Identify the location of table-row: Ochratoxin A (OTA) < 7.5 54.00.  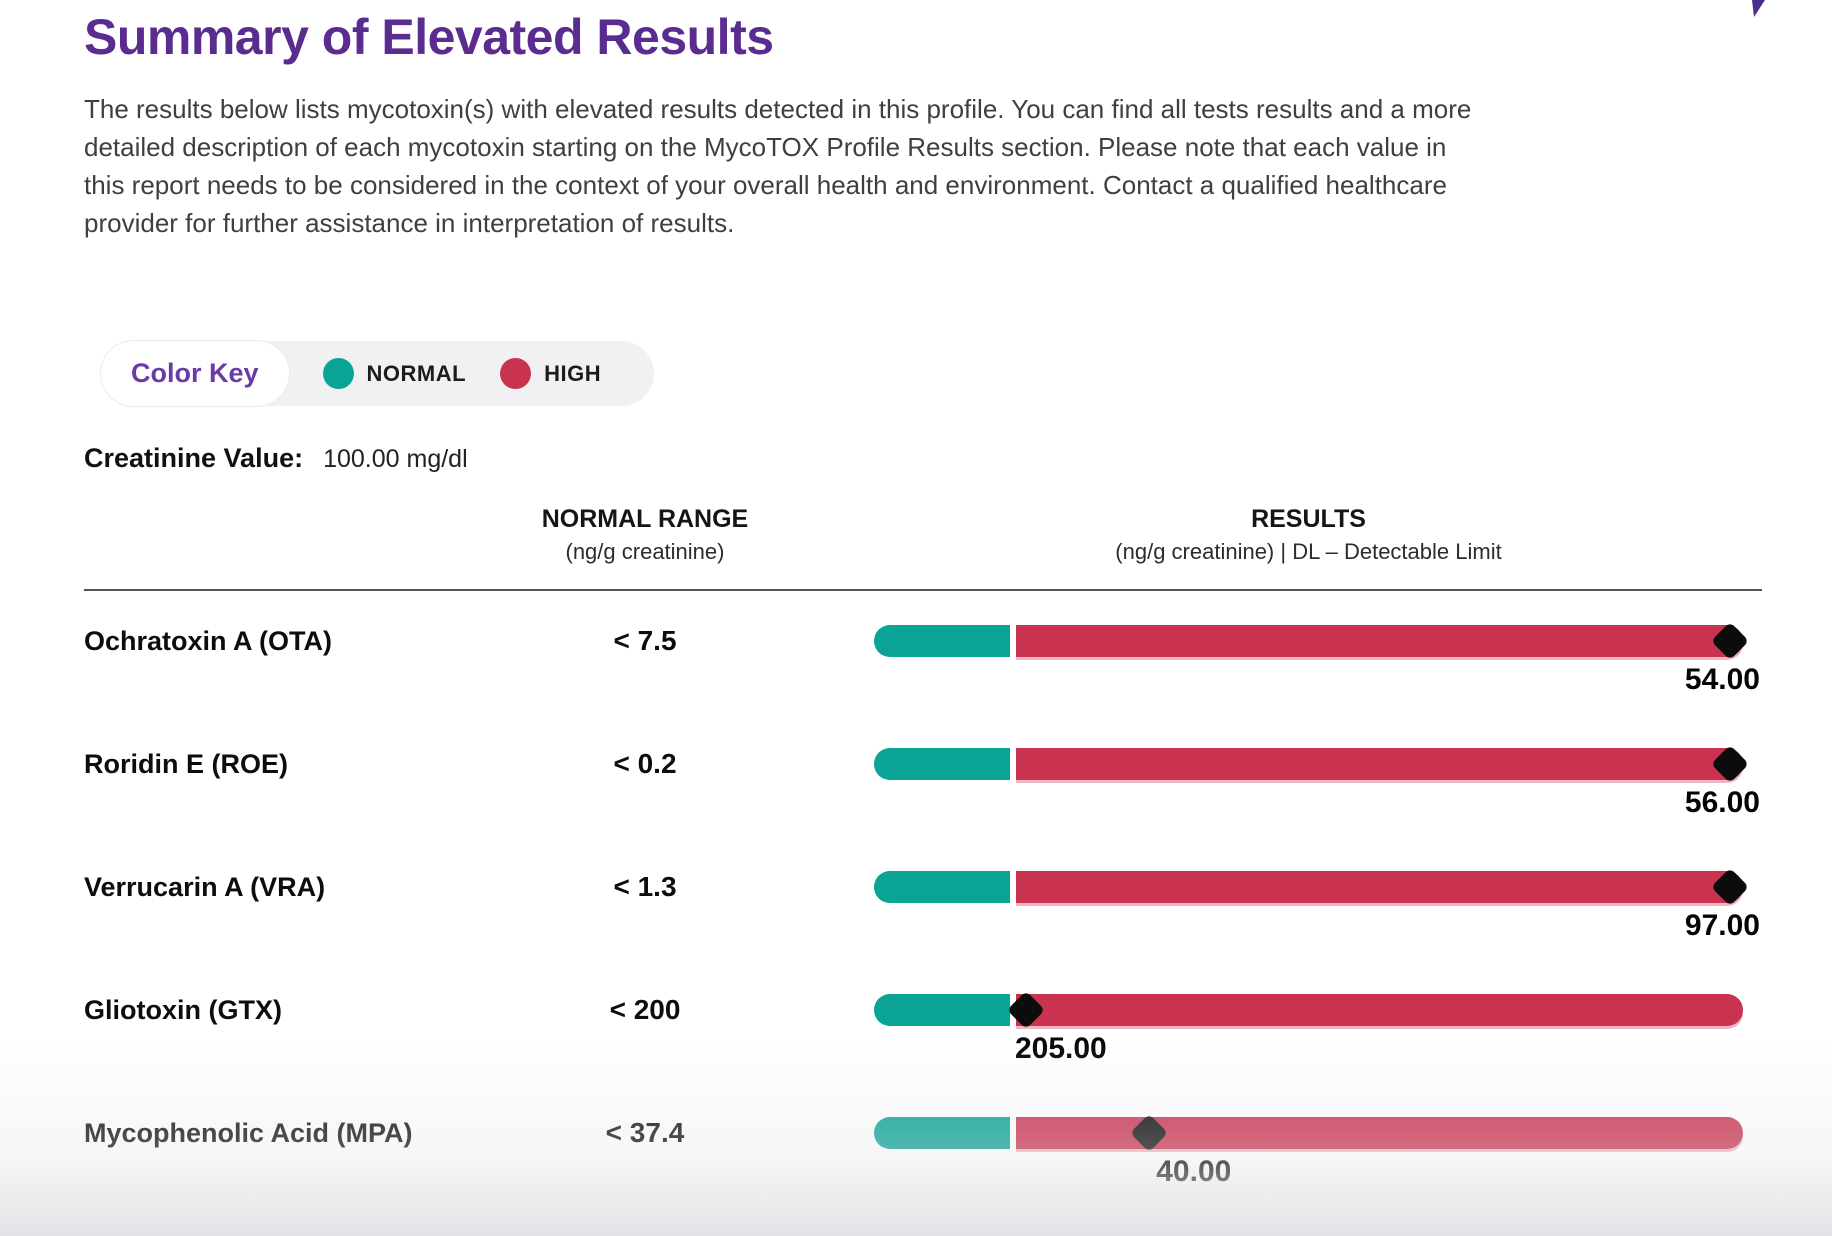
(916, 658).